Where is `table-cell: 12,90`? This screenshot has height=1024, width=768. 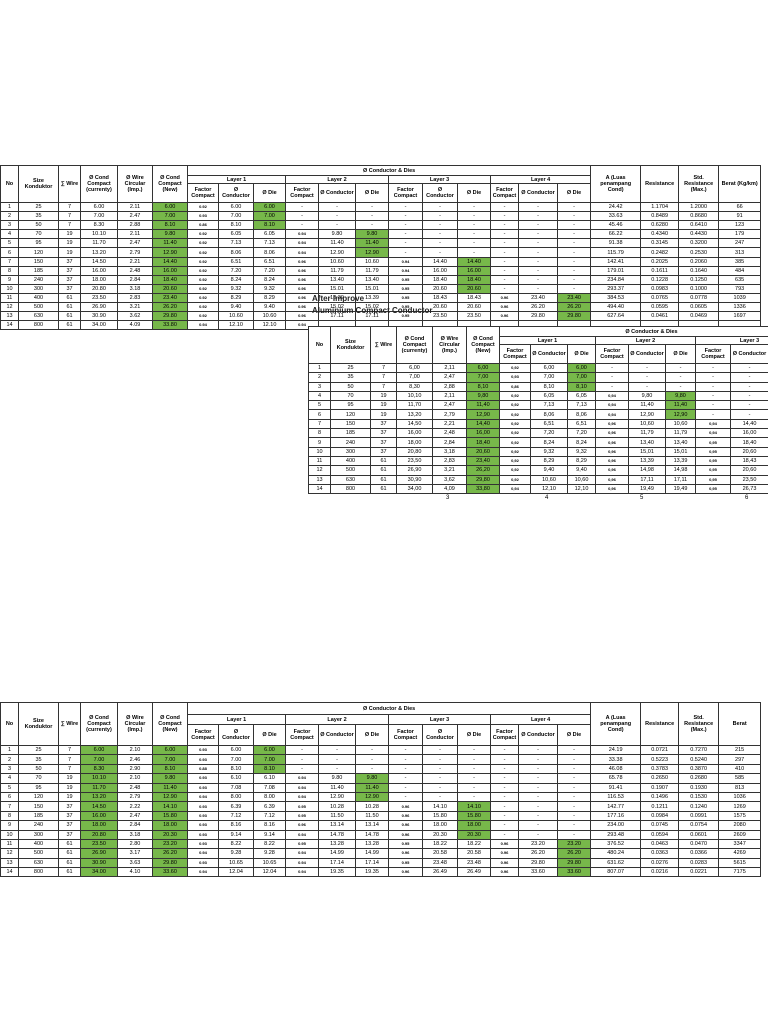
table-cell: 12,90 is located at coordinates (647, 414).